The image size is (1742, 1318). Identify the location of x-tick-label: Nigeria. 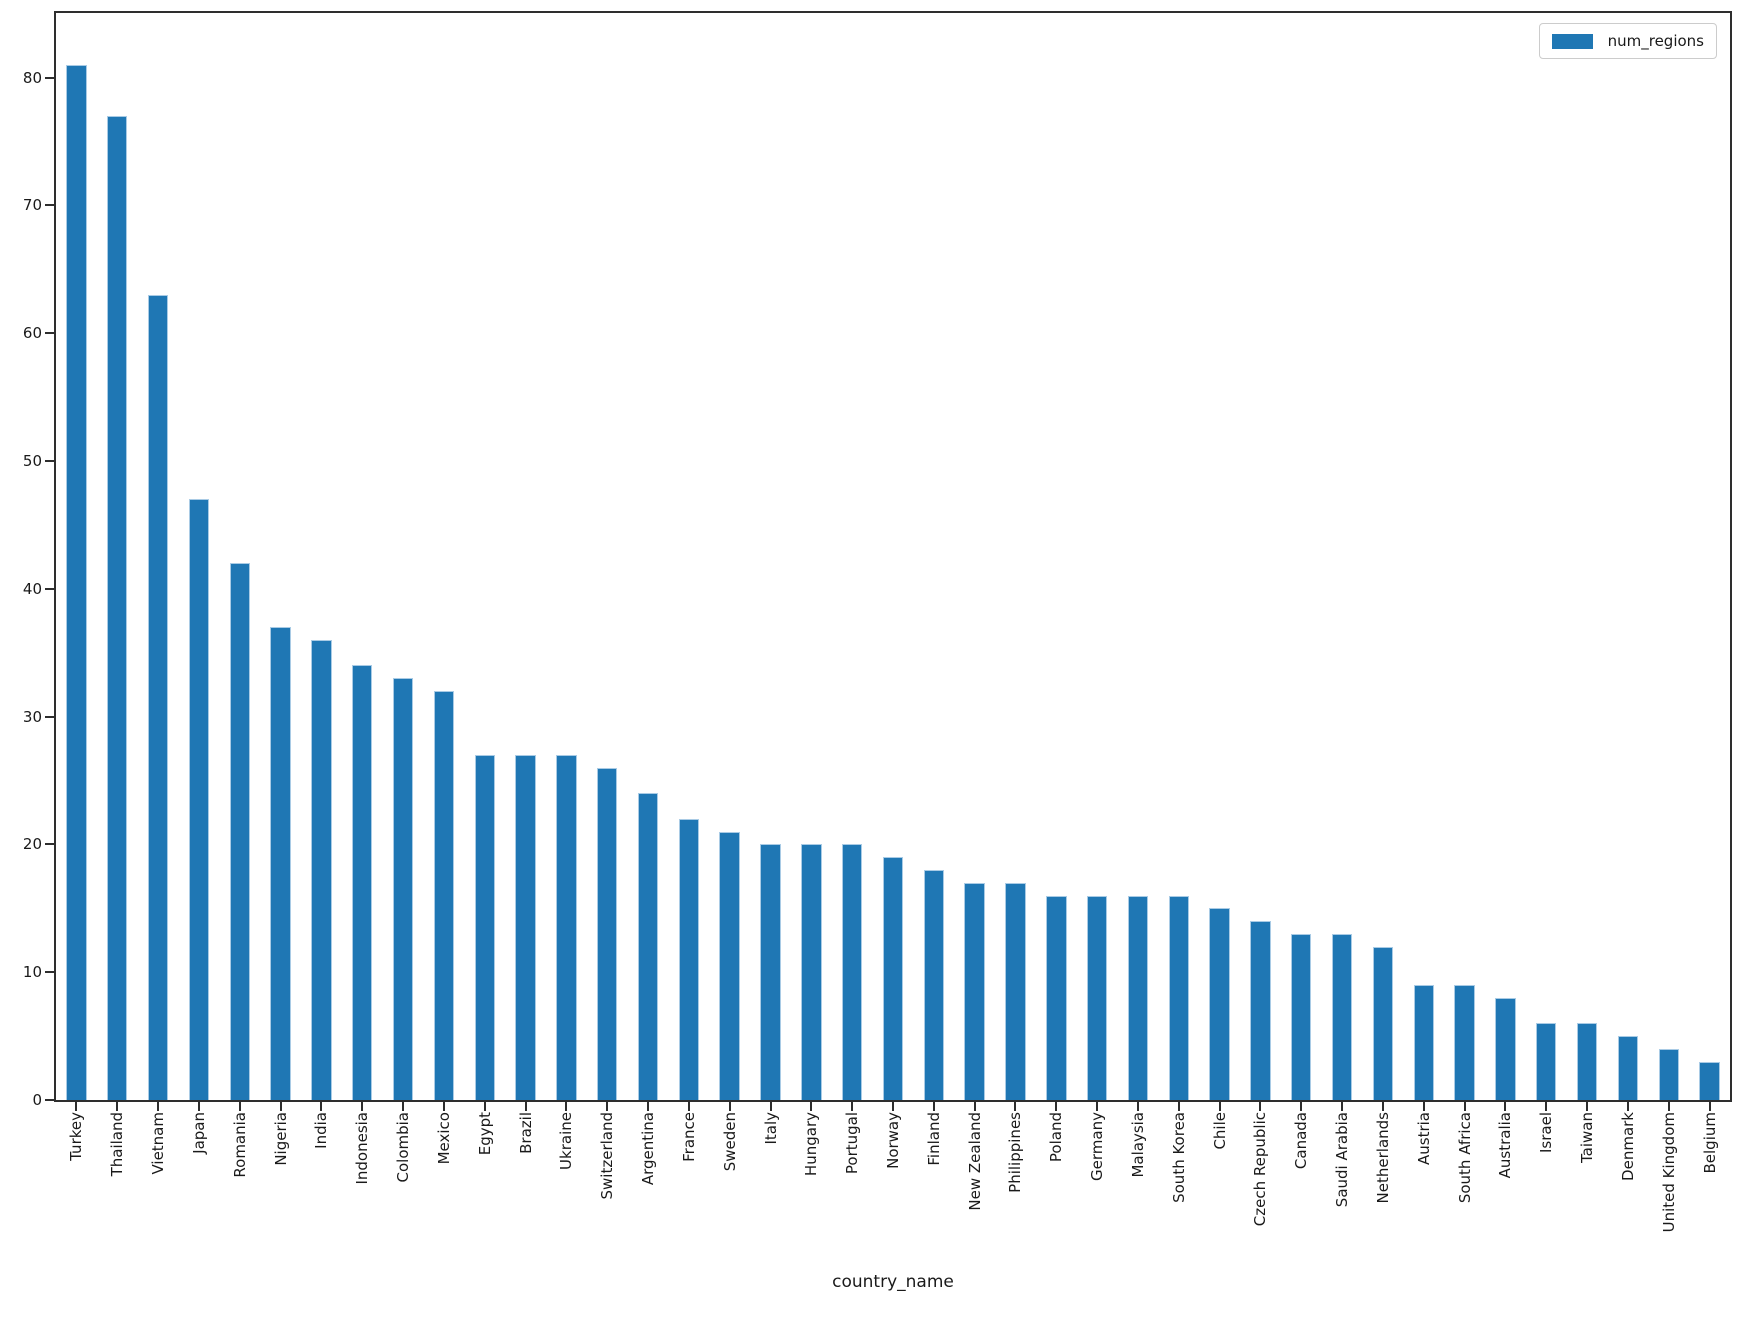
(280, 1139).